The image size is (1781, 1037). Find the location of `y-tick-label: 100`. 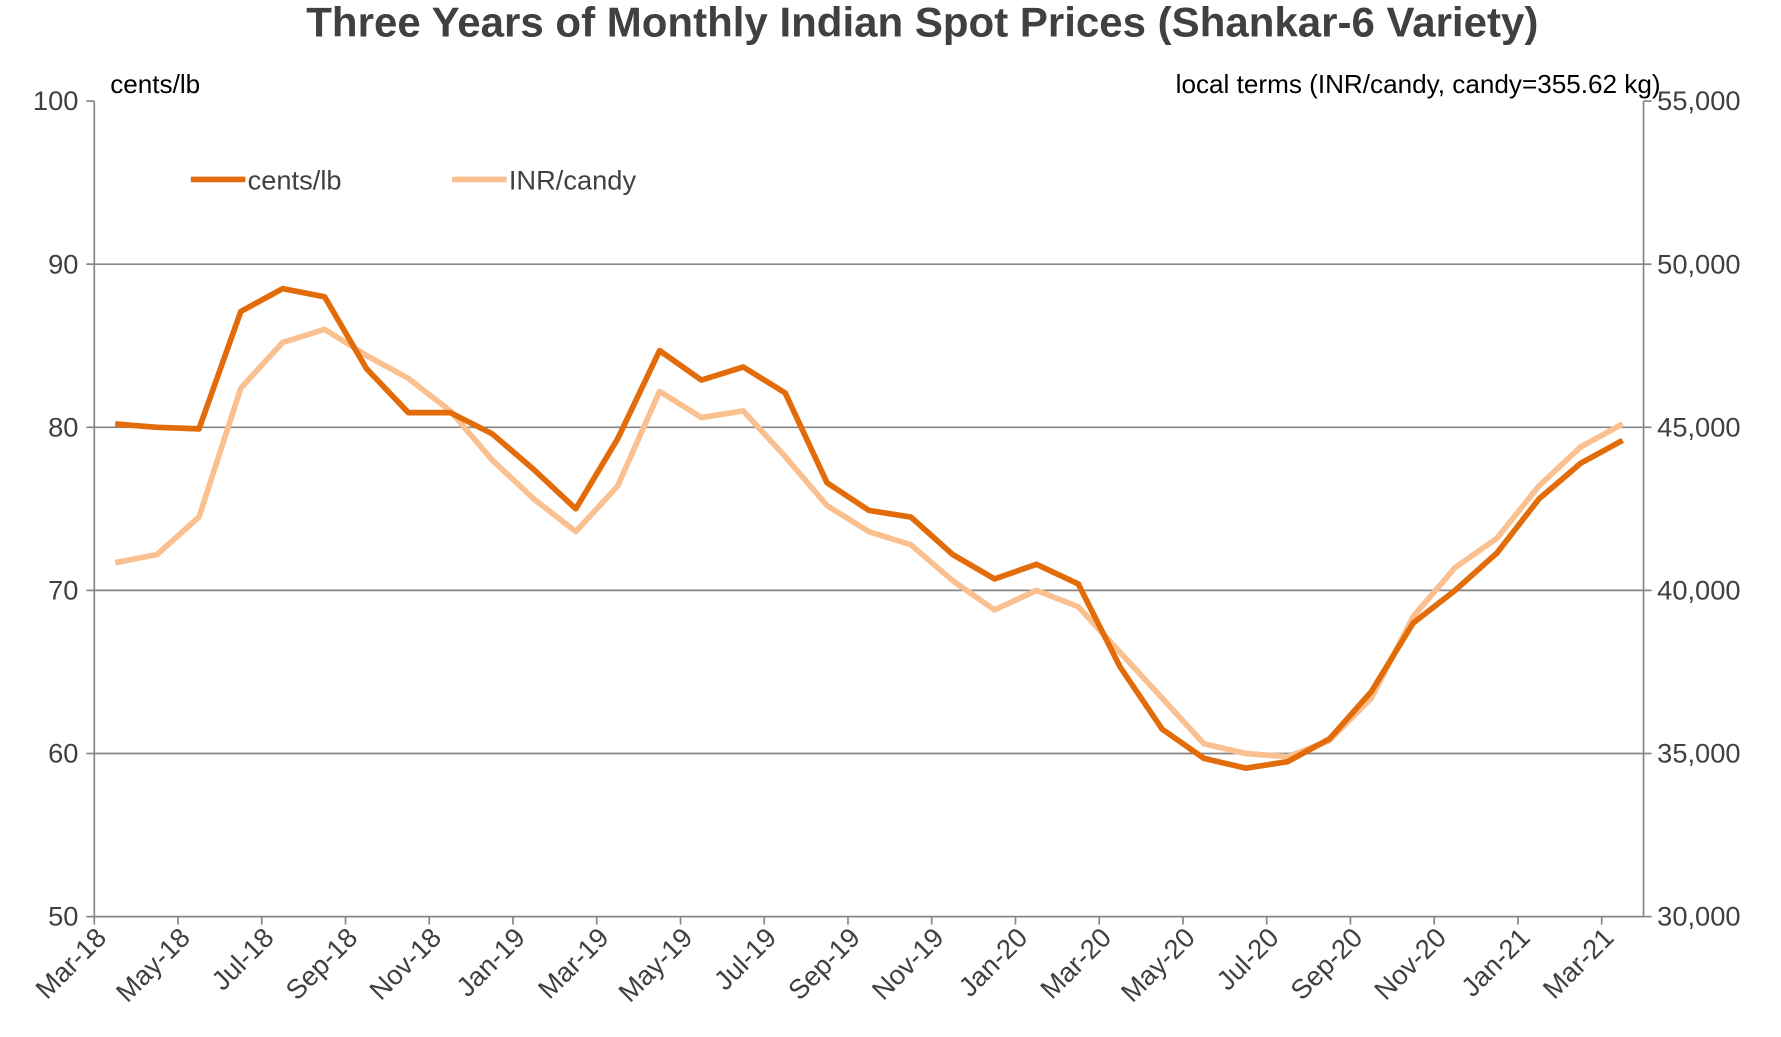

y-tick-label: 100 is located at coordinates (55, 100).